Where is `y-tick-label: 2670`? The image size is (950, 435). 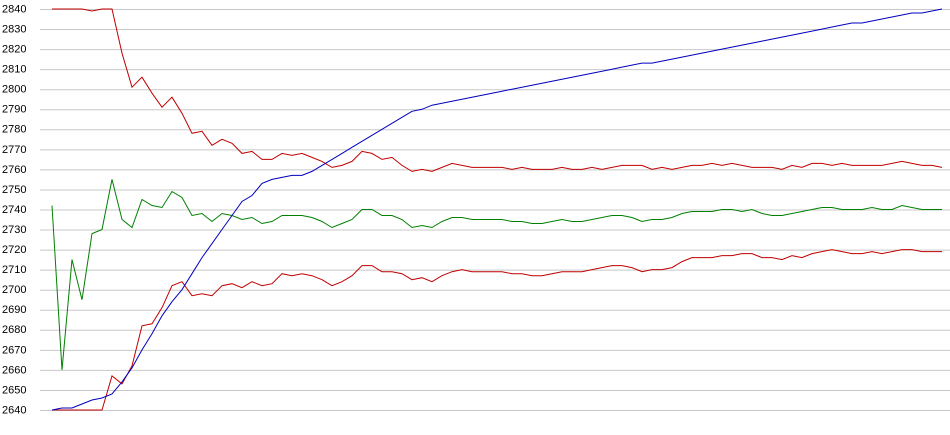
y-tick-label: 2670 is located at coordinates (14, 350).